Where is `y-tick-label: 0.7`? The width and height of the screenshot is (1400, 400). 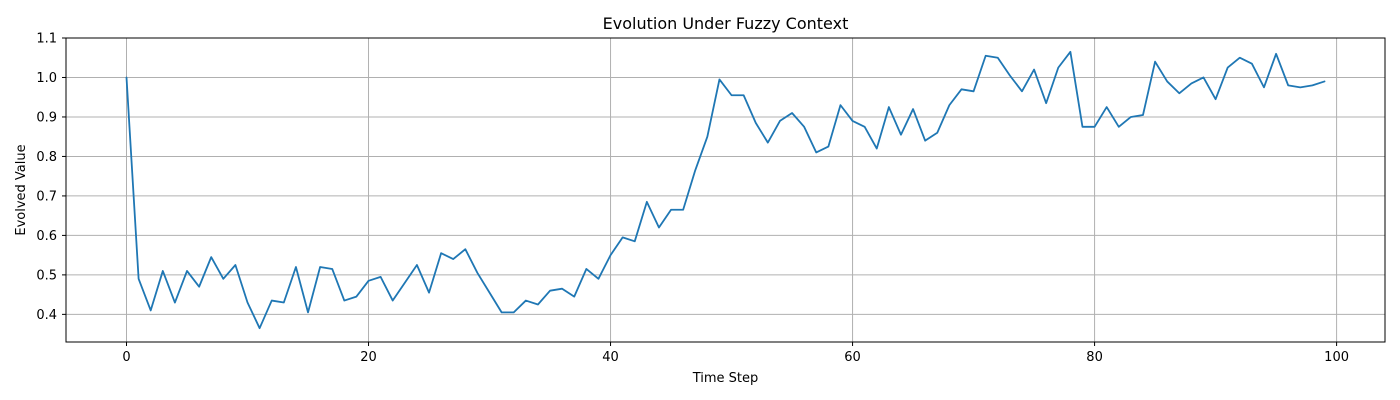 y-tick-label: 0.7 is located at coordinates (46, 196).